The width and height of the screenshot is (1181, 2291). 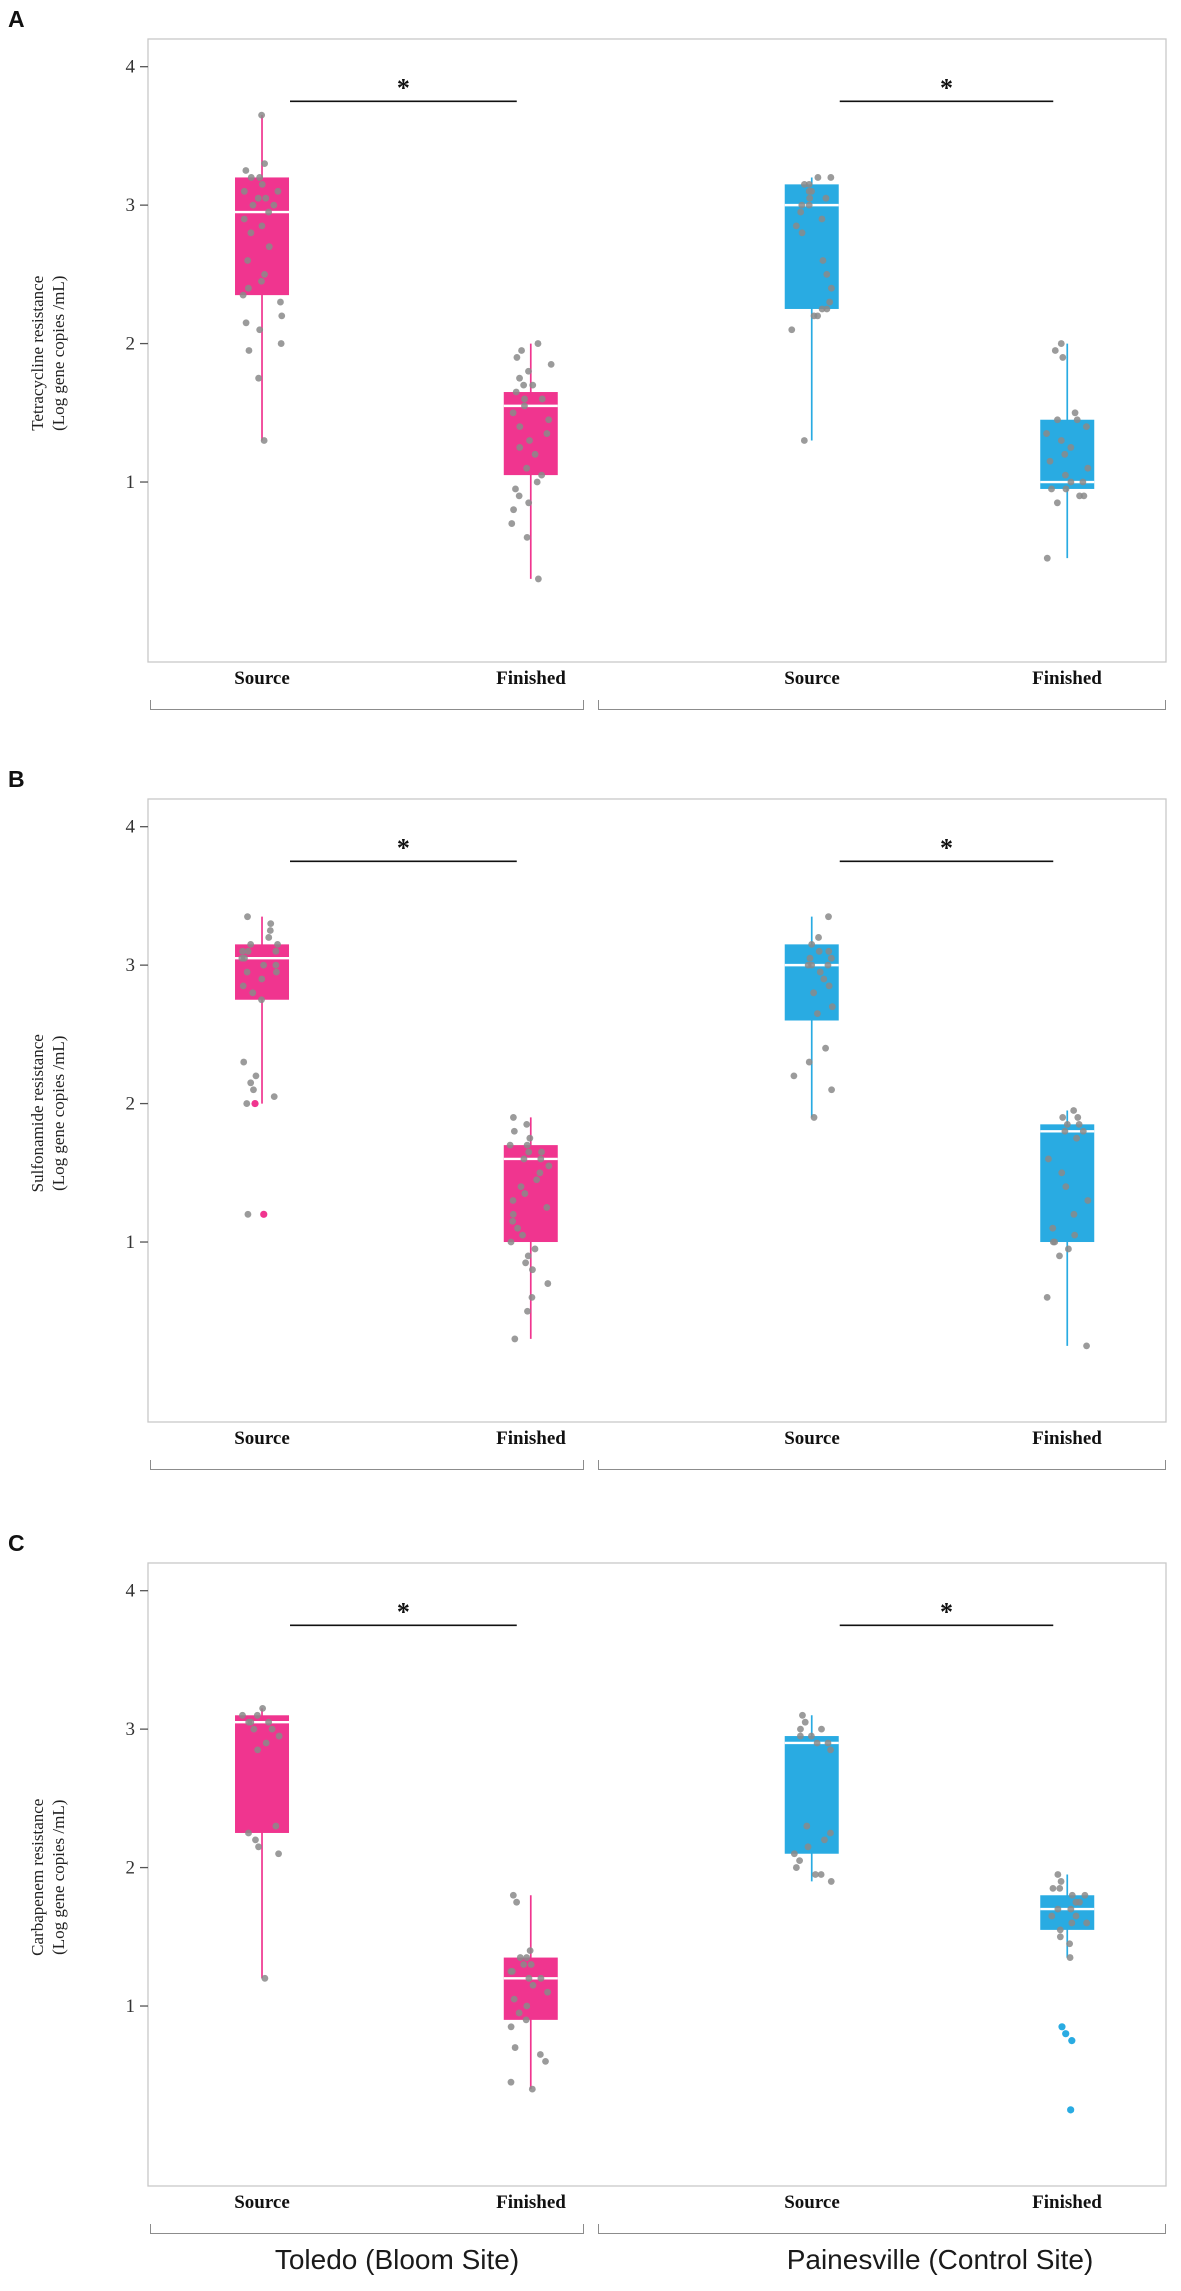 What do you see at coordinates (403, 1611) in the screenshot?
I see `significance-asterisk: *` at bounding box center [403, 1611].